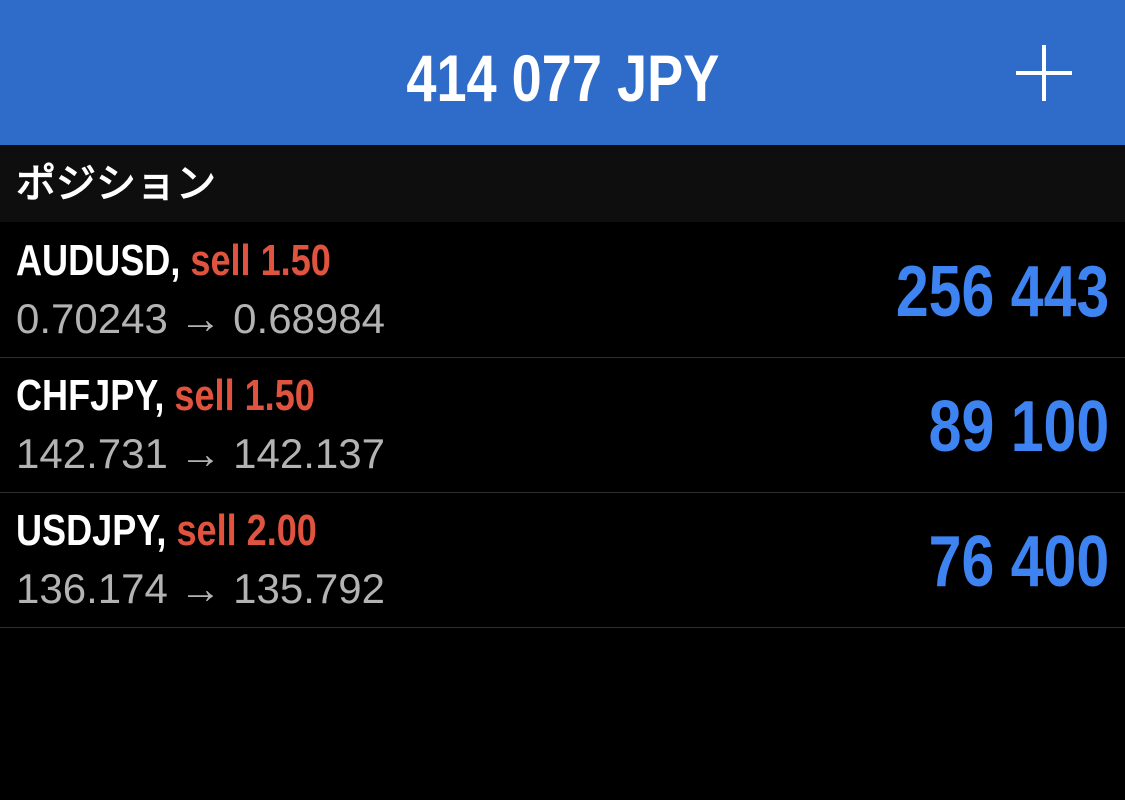  Describe the element at coordinates (116, 184) in the screenshot. I see `section-title: ポジション` at that location.